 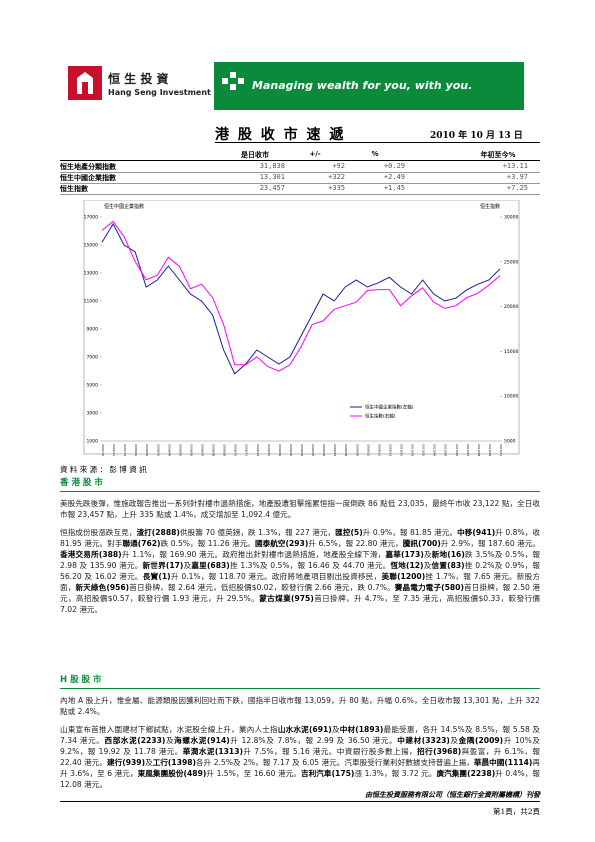 I want to click on doc-title: 港 股 收 市 速 遞, so click(x=280, y=135).